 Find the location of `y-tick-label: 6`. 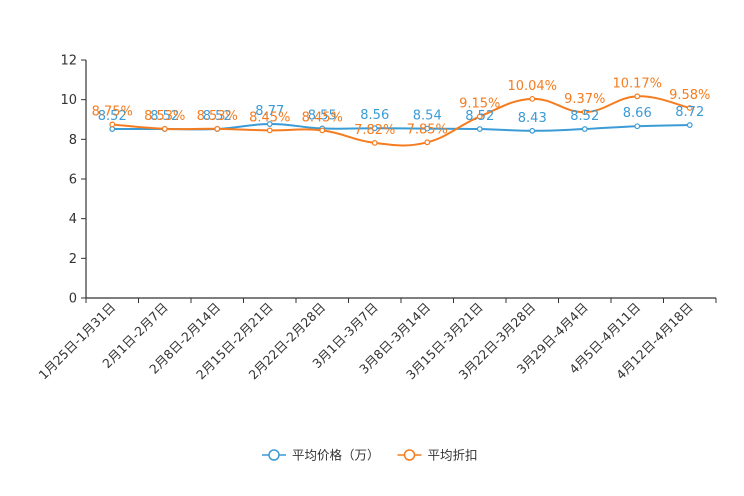

y-tick-label: 6 is located at coordinates (73, 180).